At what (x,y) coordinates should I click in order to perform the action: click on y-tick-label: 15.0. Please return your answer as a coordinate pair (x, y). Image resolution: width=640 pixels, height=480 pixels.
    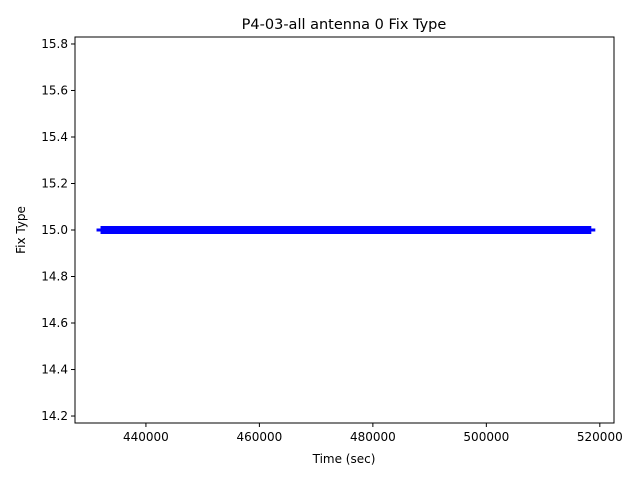
    Looking at the image, I should click on (54, 230).